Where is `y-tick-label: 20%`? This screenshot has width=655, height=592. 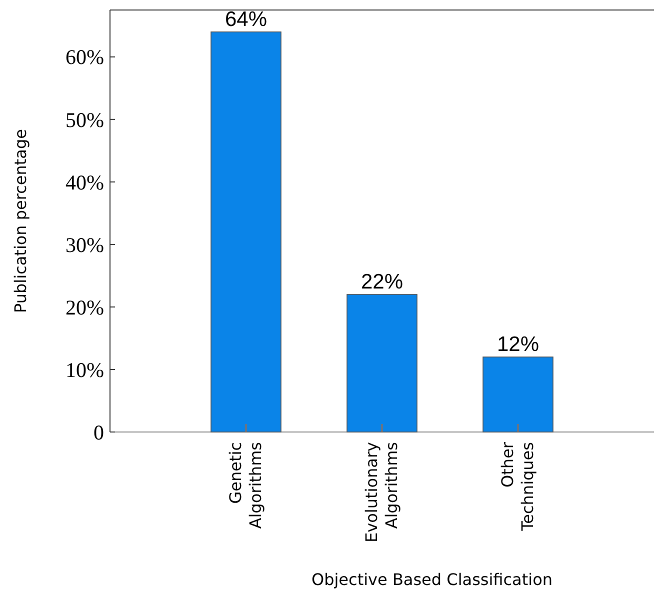
y-tick-label: 20% is located at coordinates (85, 307).